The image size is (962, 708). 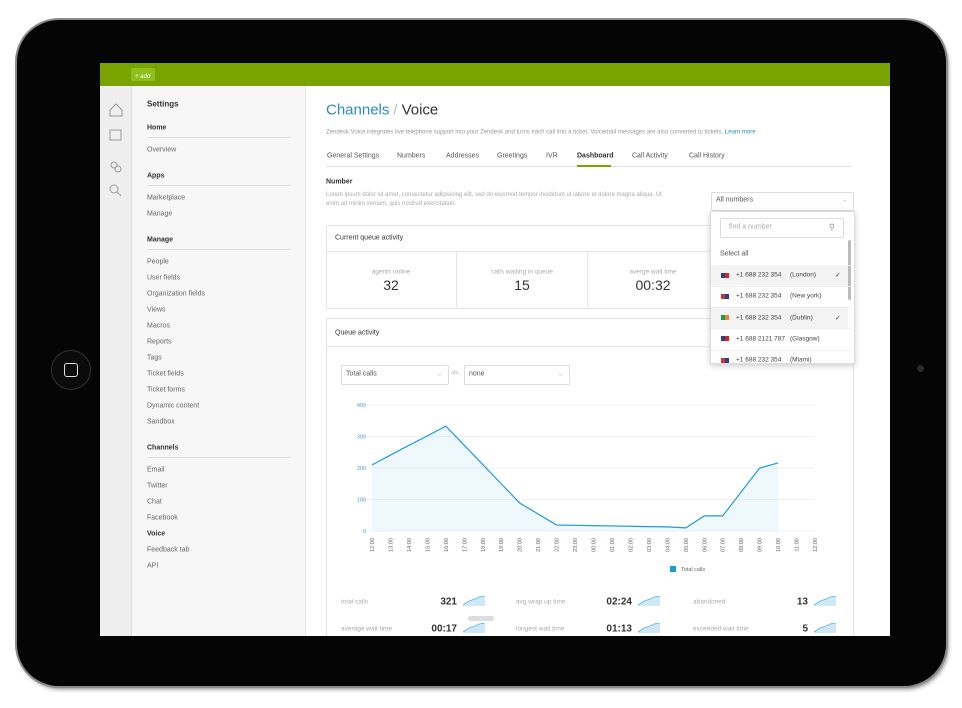 What do you see at coordinates (782, 201) in the screenshot?
I see `number-dropdown` at bounding box center [782, 201].